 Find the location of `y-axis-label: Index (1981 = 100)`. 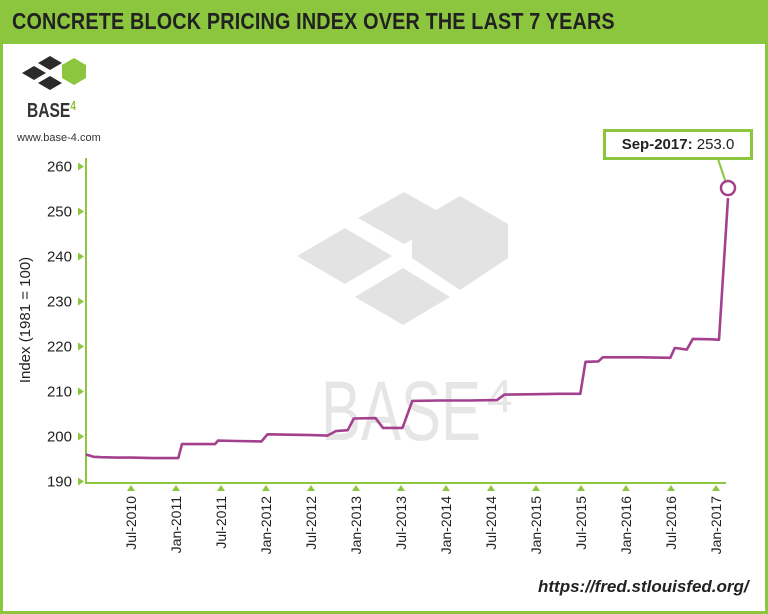

y-axis-label: Index (1981 = 100) is located at coordinates (25, 320).